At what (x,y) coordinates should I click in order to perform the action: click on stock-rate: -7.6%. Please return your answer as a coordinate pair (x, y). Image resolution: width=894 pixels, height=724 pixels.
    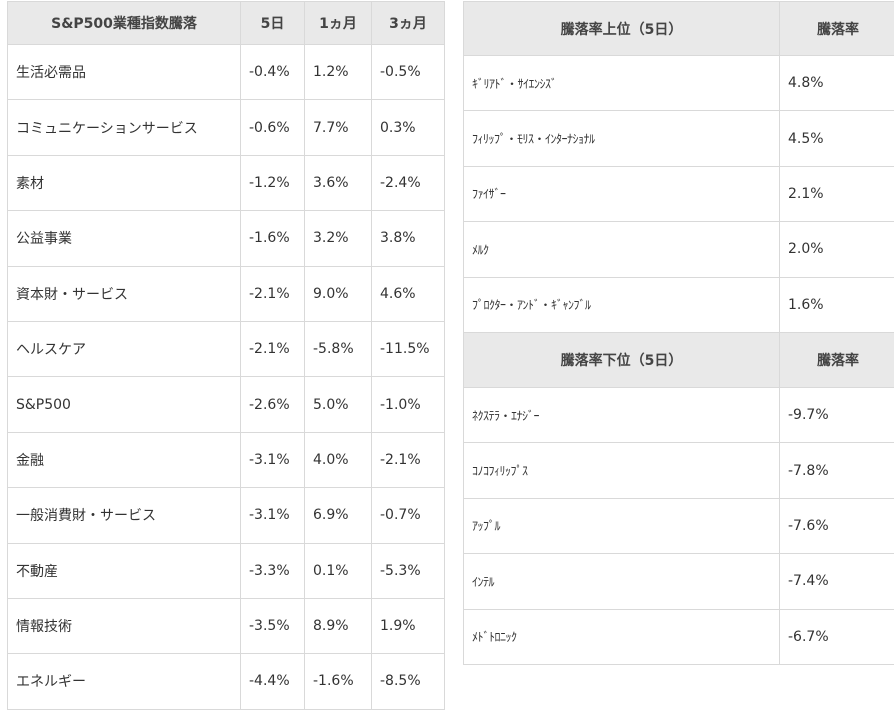
    Looking at the image, I should click on (836, 526).